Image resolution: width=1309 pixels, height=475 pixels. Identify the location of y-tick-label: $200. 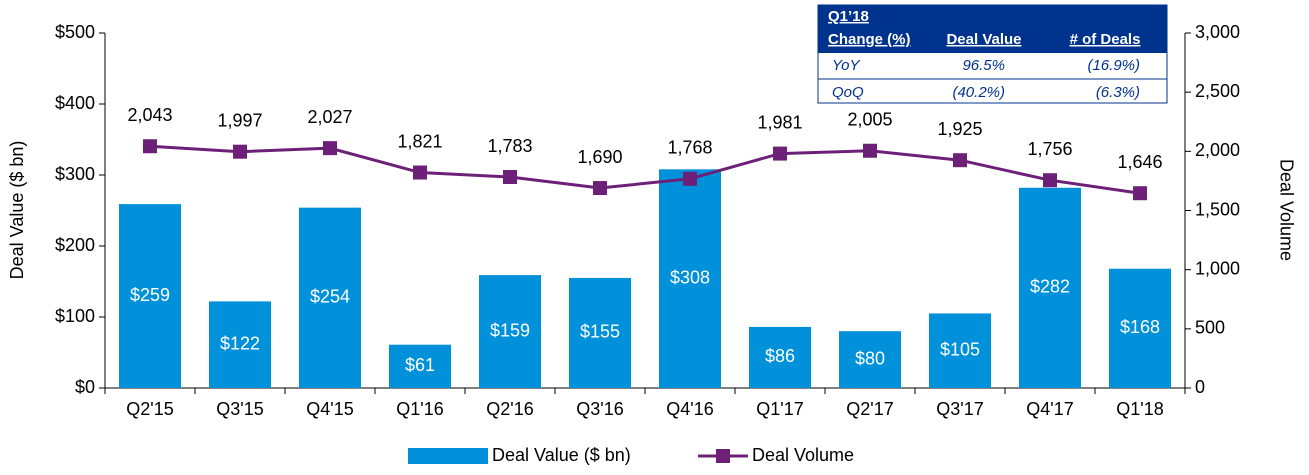
(75, 245).